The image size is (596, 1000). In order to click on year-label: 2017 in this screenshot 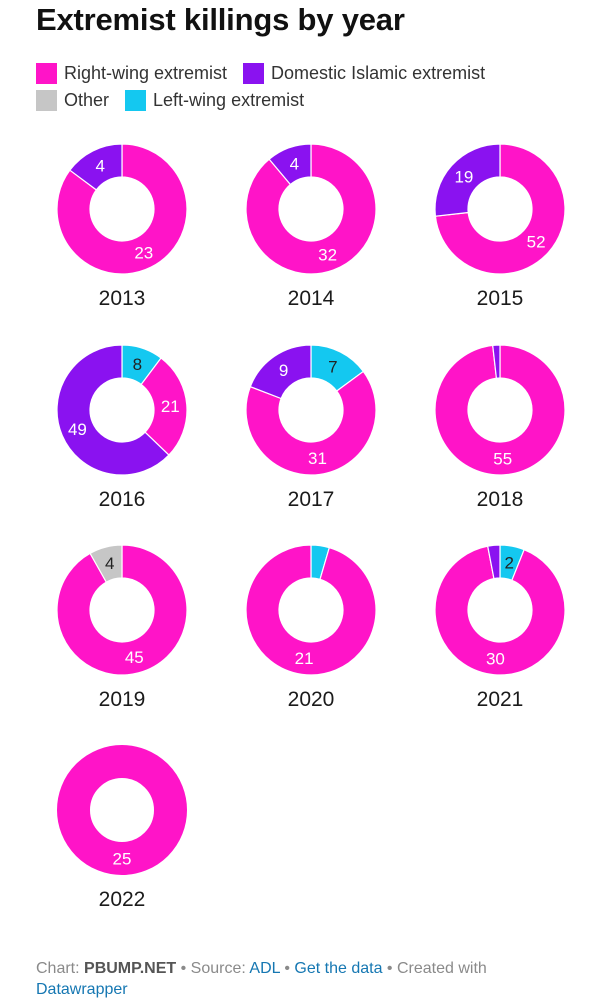, I will do `click(311, 499)`.